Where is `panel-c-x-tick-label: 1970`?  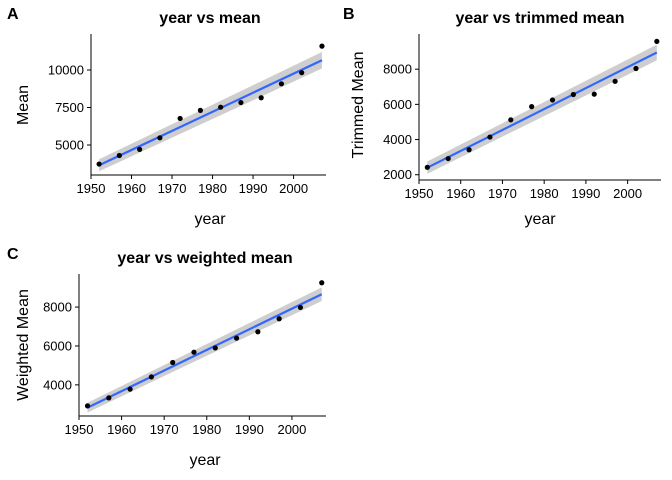
panel-c-x-tick-label: 1970 is located at coordinates (164, 429).